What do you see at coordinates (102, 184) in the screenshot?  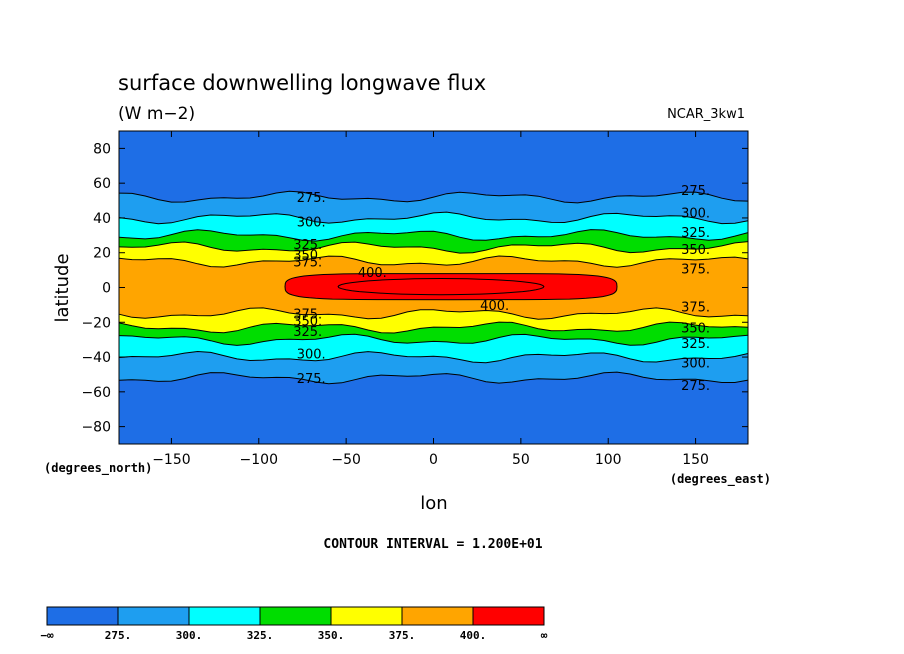 I see `y-tick-label: 60` at bounding box center [102, 184].